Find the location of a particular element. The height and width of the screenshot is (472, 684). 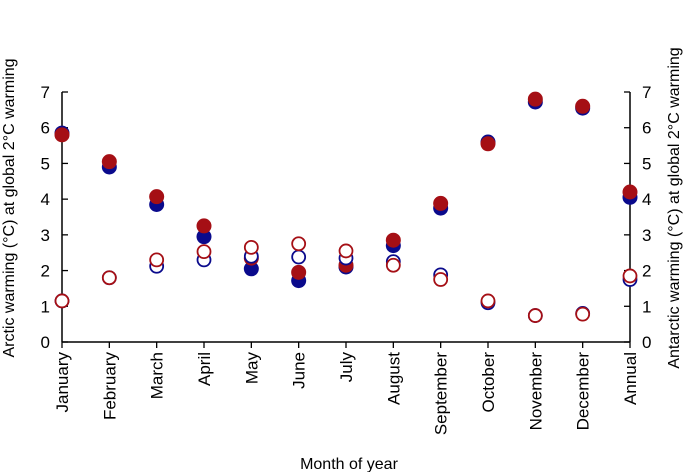

x-tick-label: January is located at coordinates (62, 382).